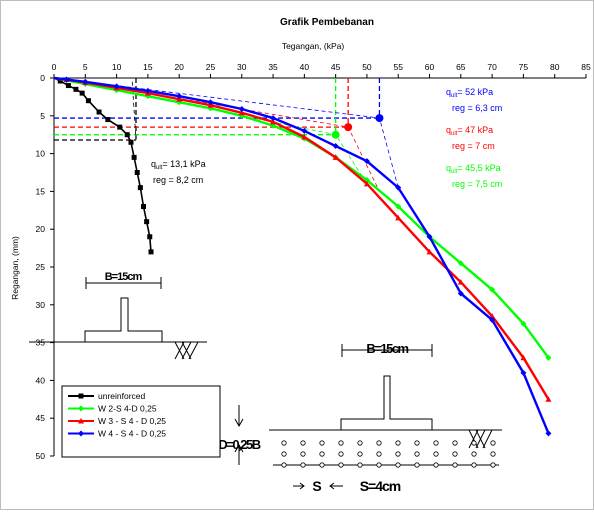 This screenshot has height=514, width=594. Describe the element at coordinates (305, 67) in the screenshot. I see `x-tick-label: 40` at that location.